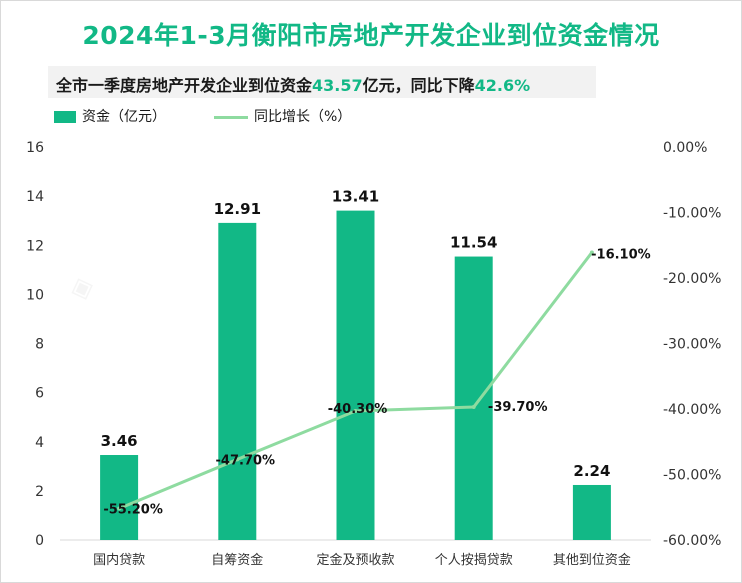 This screenshot has width=742, height=583. Describe the element at coordinates (35, 148) in the screenshot. I see `left-axis-tick-label: 16` at that location.